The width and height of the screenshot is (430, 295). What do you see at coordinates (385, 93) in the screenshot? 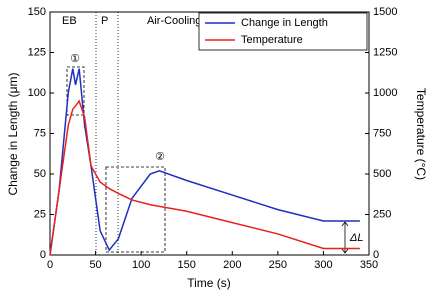
I see `y2-tick-label: 1000` at bounding box center [385, 93].